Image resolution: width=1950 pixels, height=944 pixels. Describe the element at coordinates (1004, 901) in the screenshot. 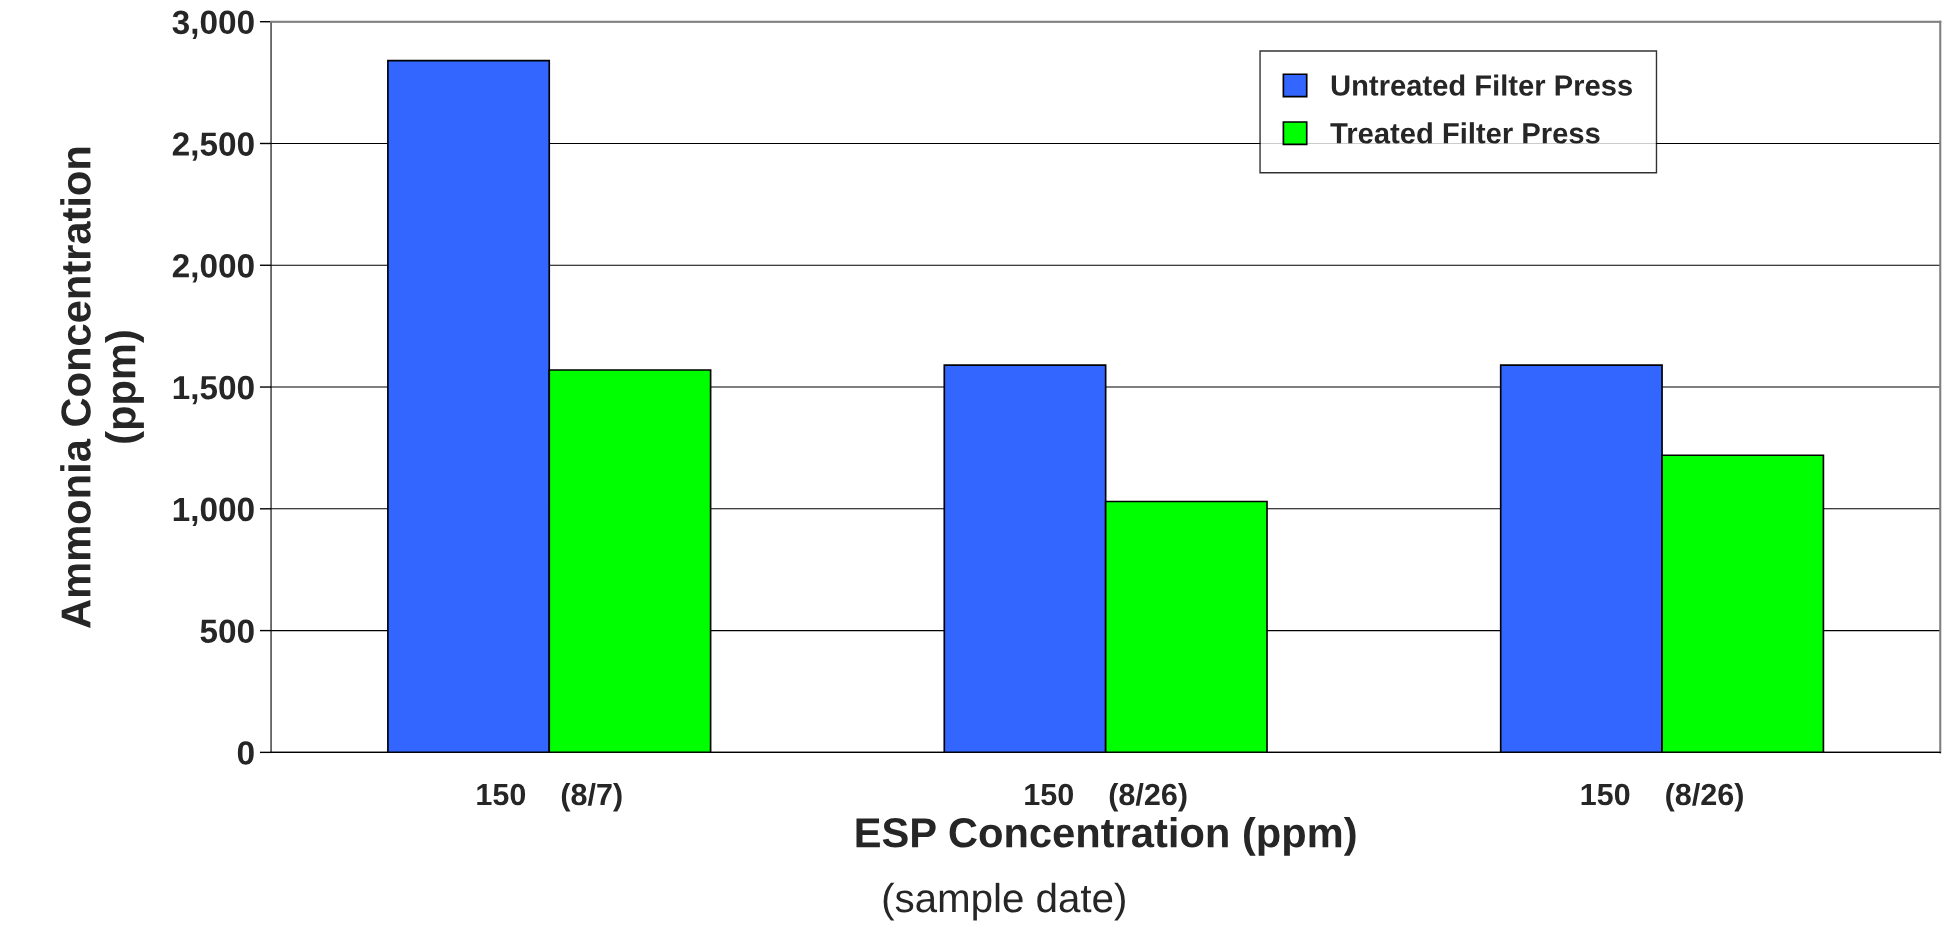

I see `text: (sample date)` at that location.